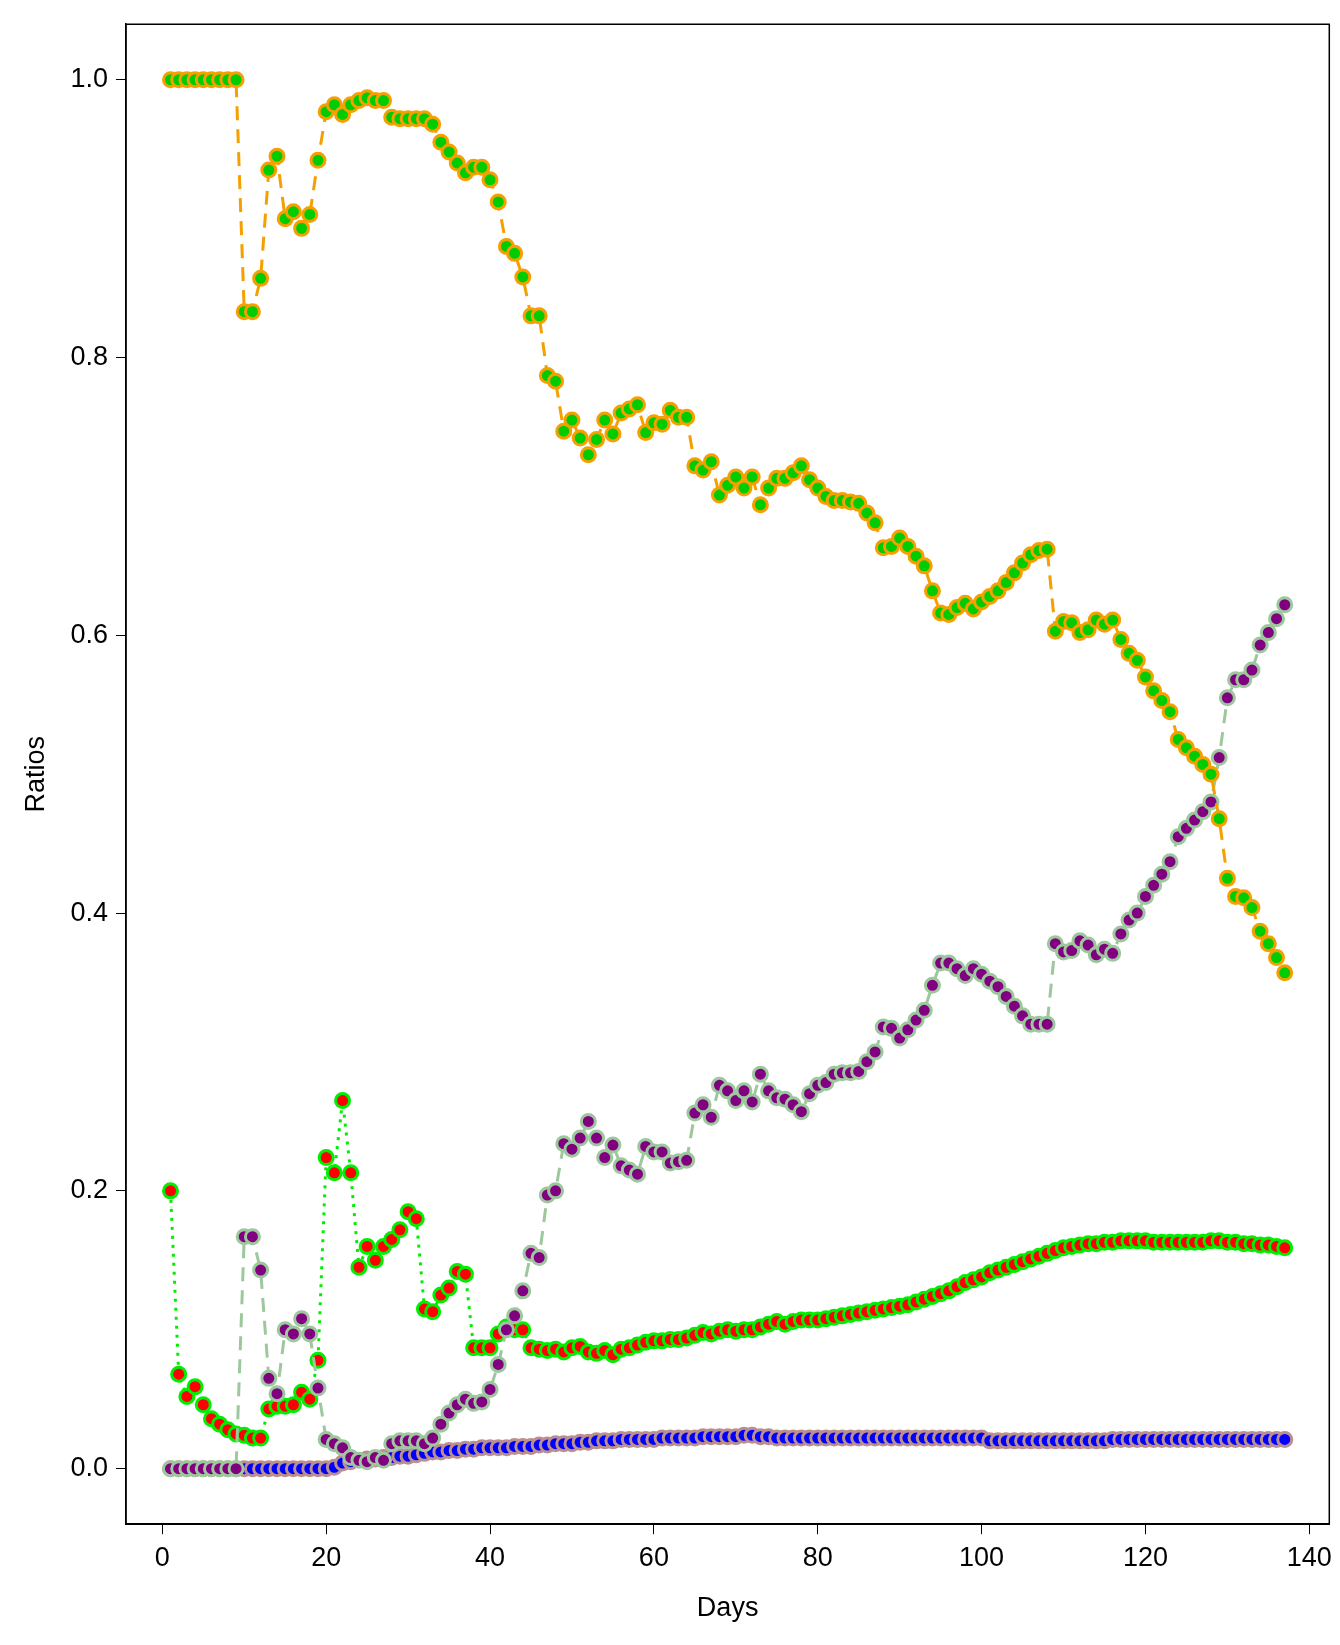 The width and height of the screenshot is (1340, 1645). What do you see at coordinates (89, 78) in the screenshot?
I see `y-tick-label: 1.0` at bounding box center [89, 78].